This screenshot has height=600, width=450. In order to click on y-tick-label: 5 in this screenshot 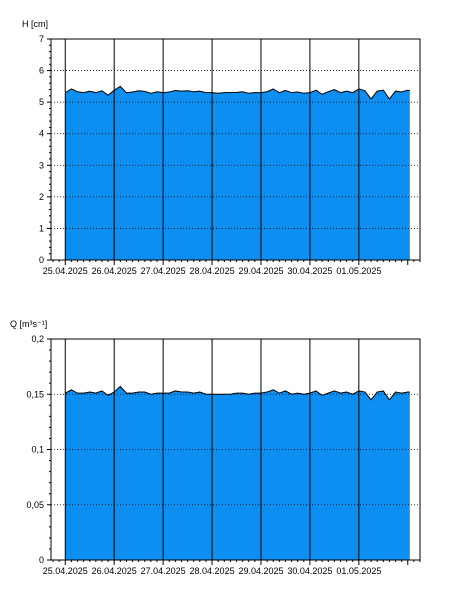, I will do `click(41, 102)`.